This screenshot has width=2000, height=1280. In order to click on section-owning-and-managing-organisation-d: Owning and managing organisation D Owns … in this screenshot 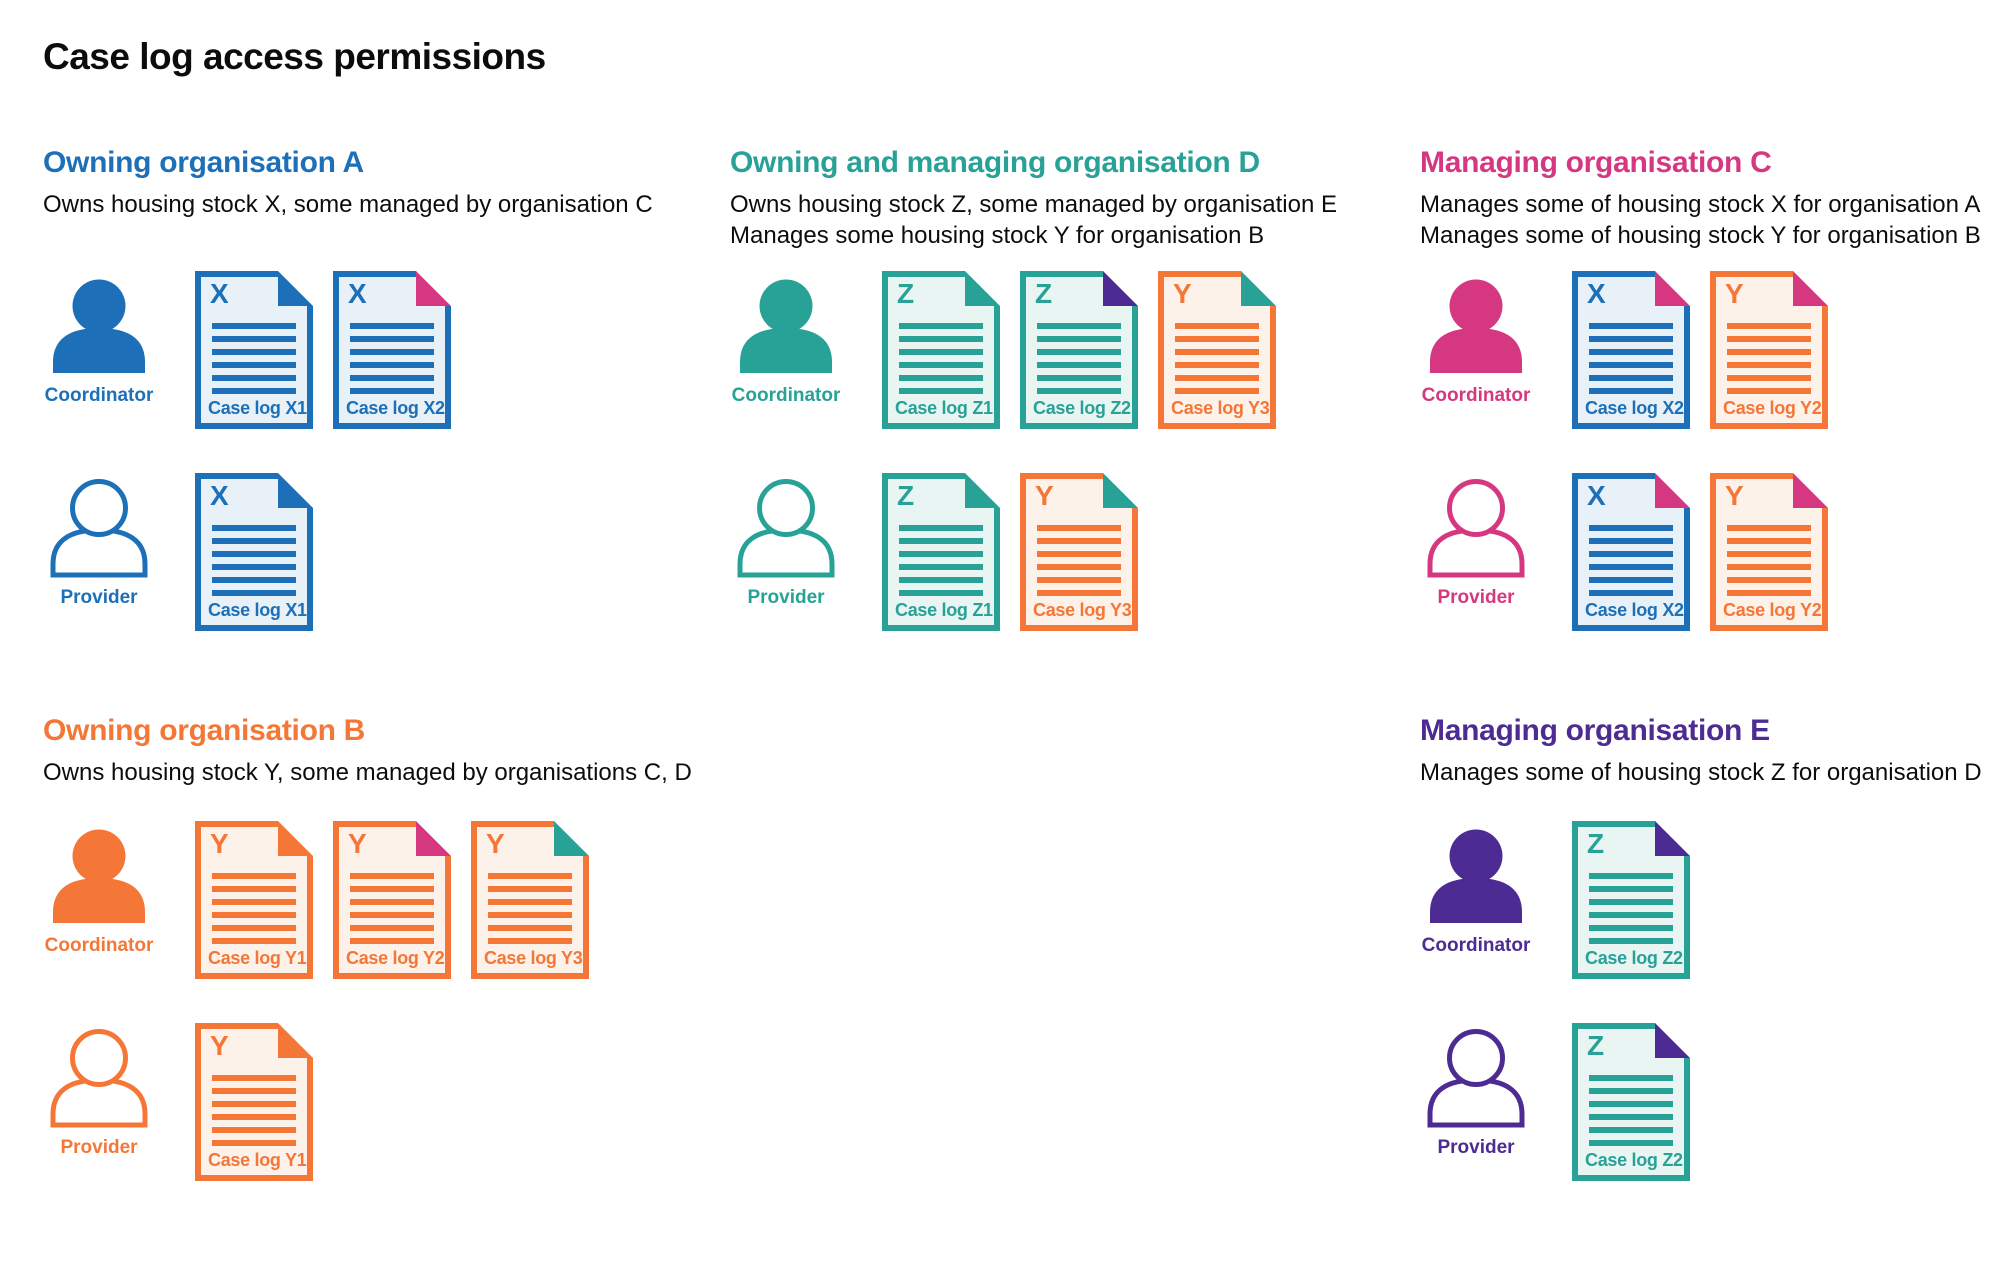, I will do `click(1060, 388)`.